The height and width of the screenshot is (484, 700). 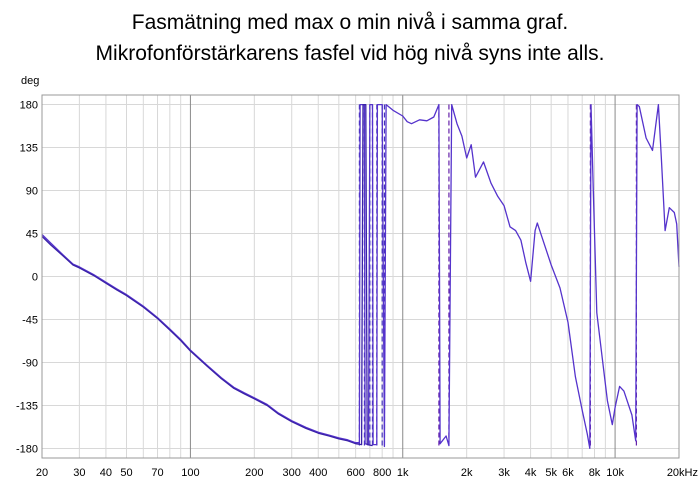 What do you see at coordinates (30, 320) in the screenshot?
I see `y-tick-label: -45` at bounding box center [30, 320].